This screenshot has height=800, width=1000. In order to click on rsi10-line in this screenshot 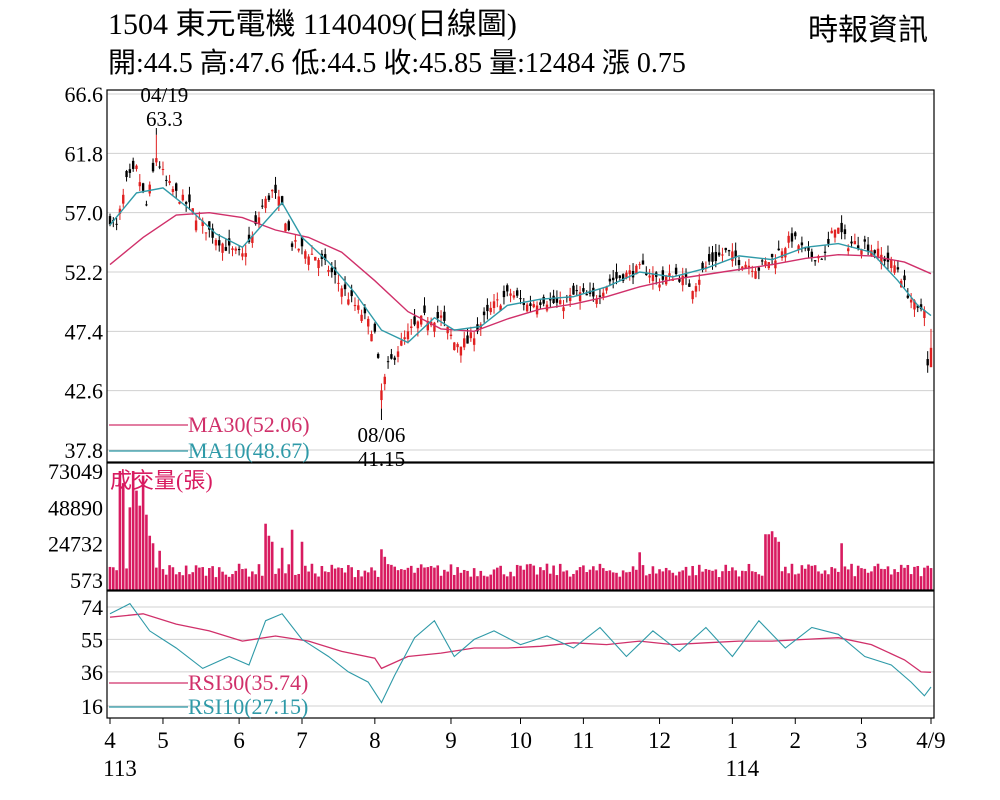, I will do `click(520, 653)`.